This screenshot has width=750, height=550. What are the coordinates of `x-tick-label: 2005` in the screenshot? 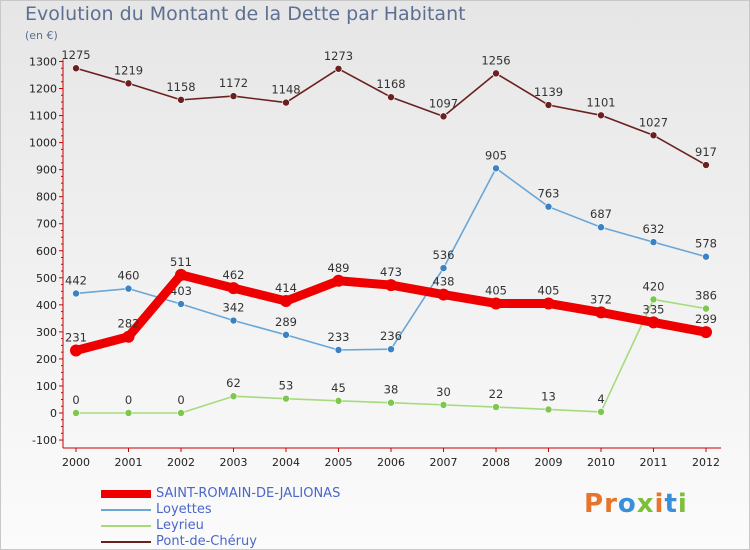 It's located at (339, 462).